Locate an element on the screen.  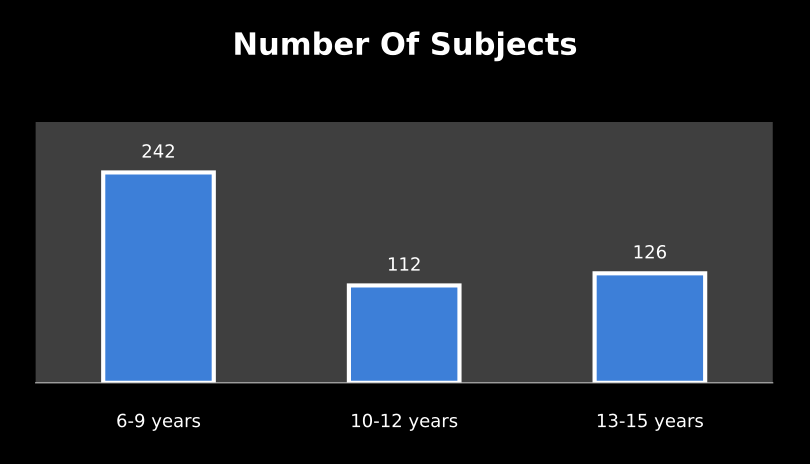
x-tick-label: 6-9 years is located at coordinates (158, 422).